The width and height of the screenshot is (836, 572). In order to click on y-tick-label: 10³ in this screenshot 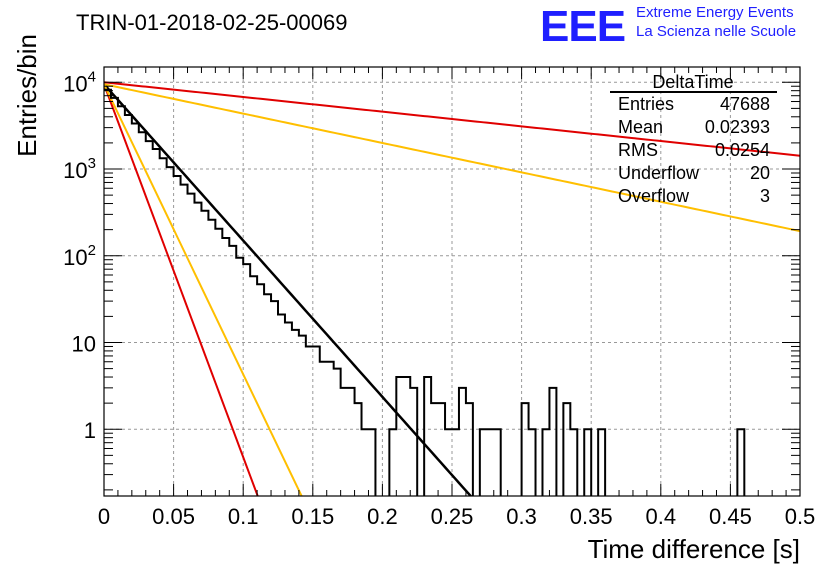, I will do `click(79, 169)`.